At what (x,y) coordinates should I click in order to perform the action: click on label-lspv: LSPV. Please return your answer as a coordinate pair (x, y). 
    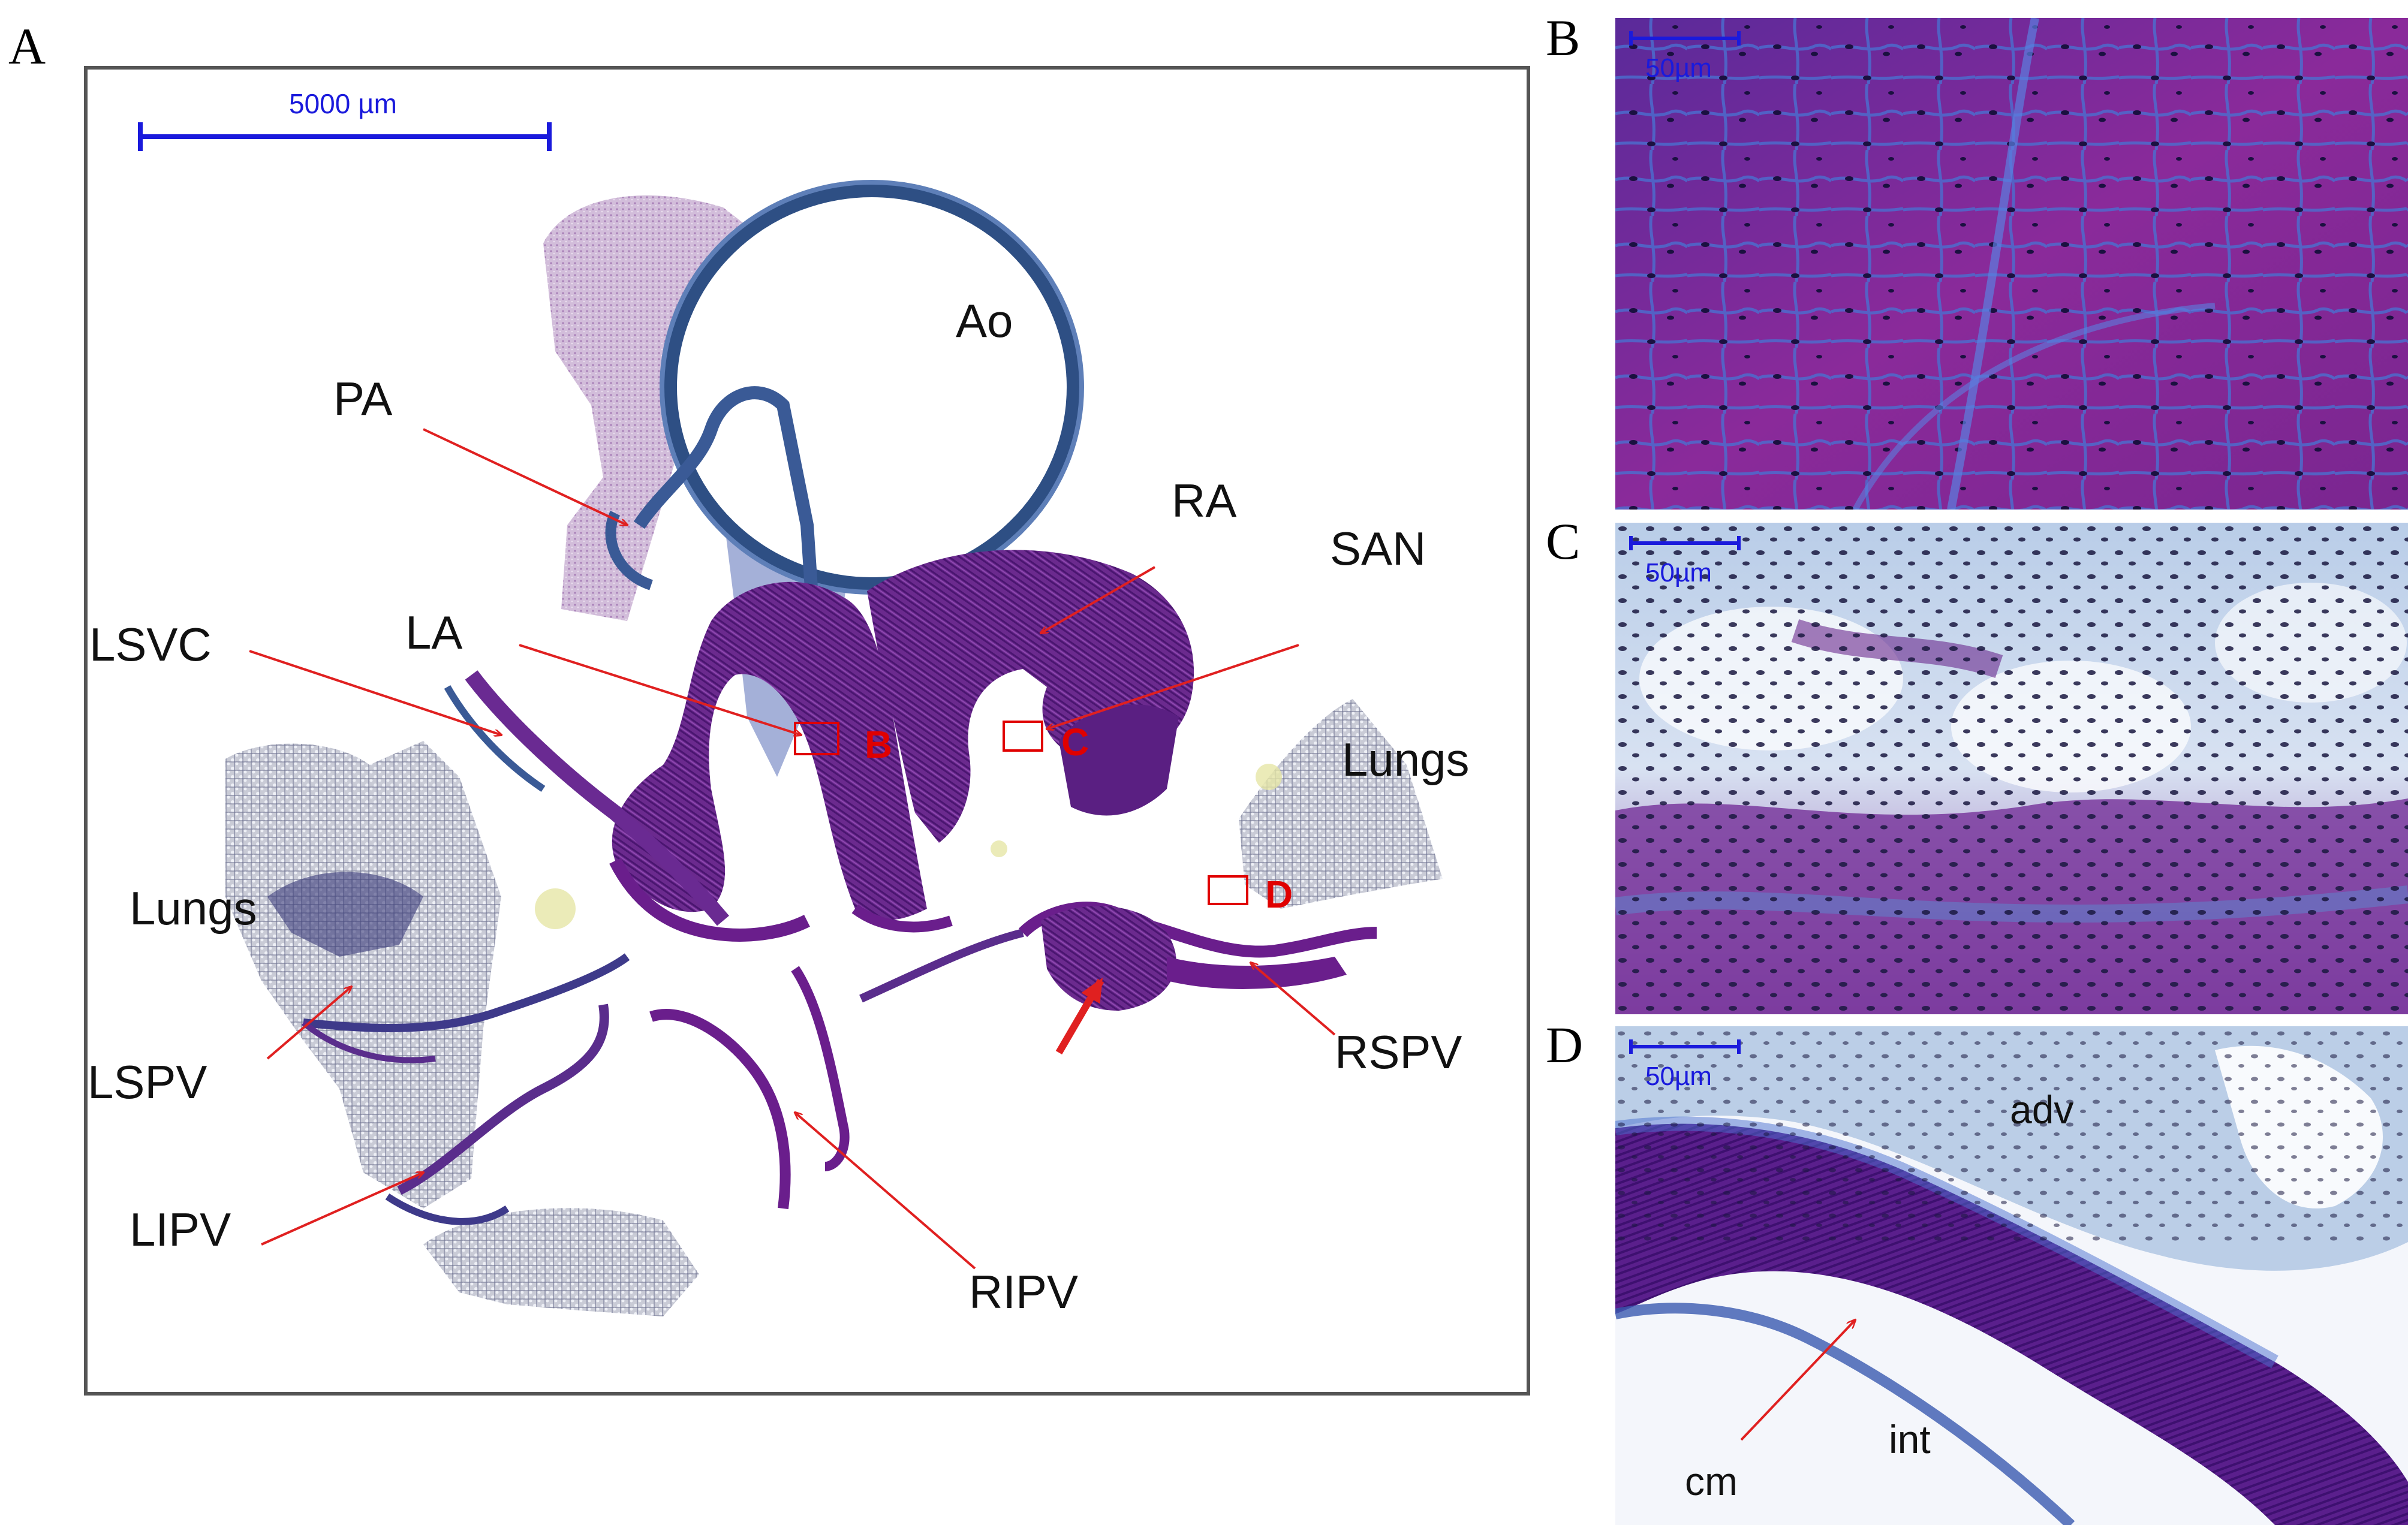
    Looking at the image, I should click on (147, 1082).